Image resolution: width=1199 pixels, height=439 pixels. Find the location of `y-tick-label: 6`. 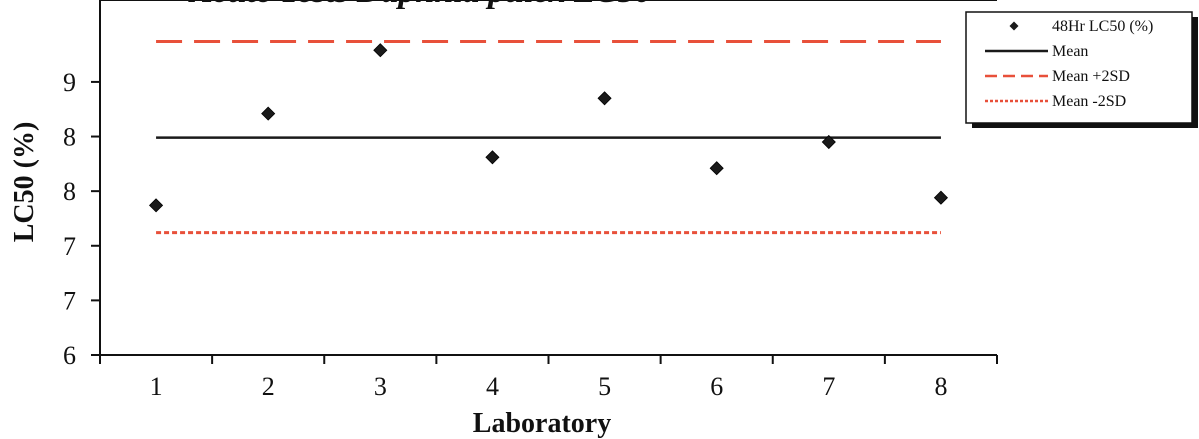

y-tick-label: 6 is located at coordinates (69, 355).